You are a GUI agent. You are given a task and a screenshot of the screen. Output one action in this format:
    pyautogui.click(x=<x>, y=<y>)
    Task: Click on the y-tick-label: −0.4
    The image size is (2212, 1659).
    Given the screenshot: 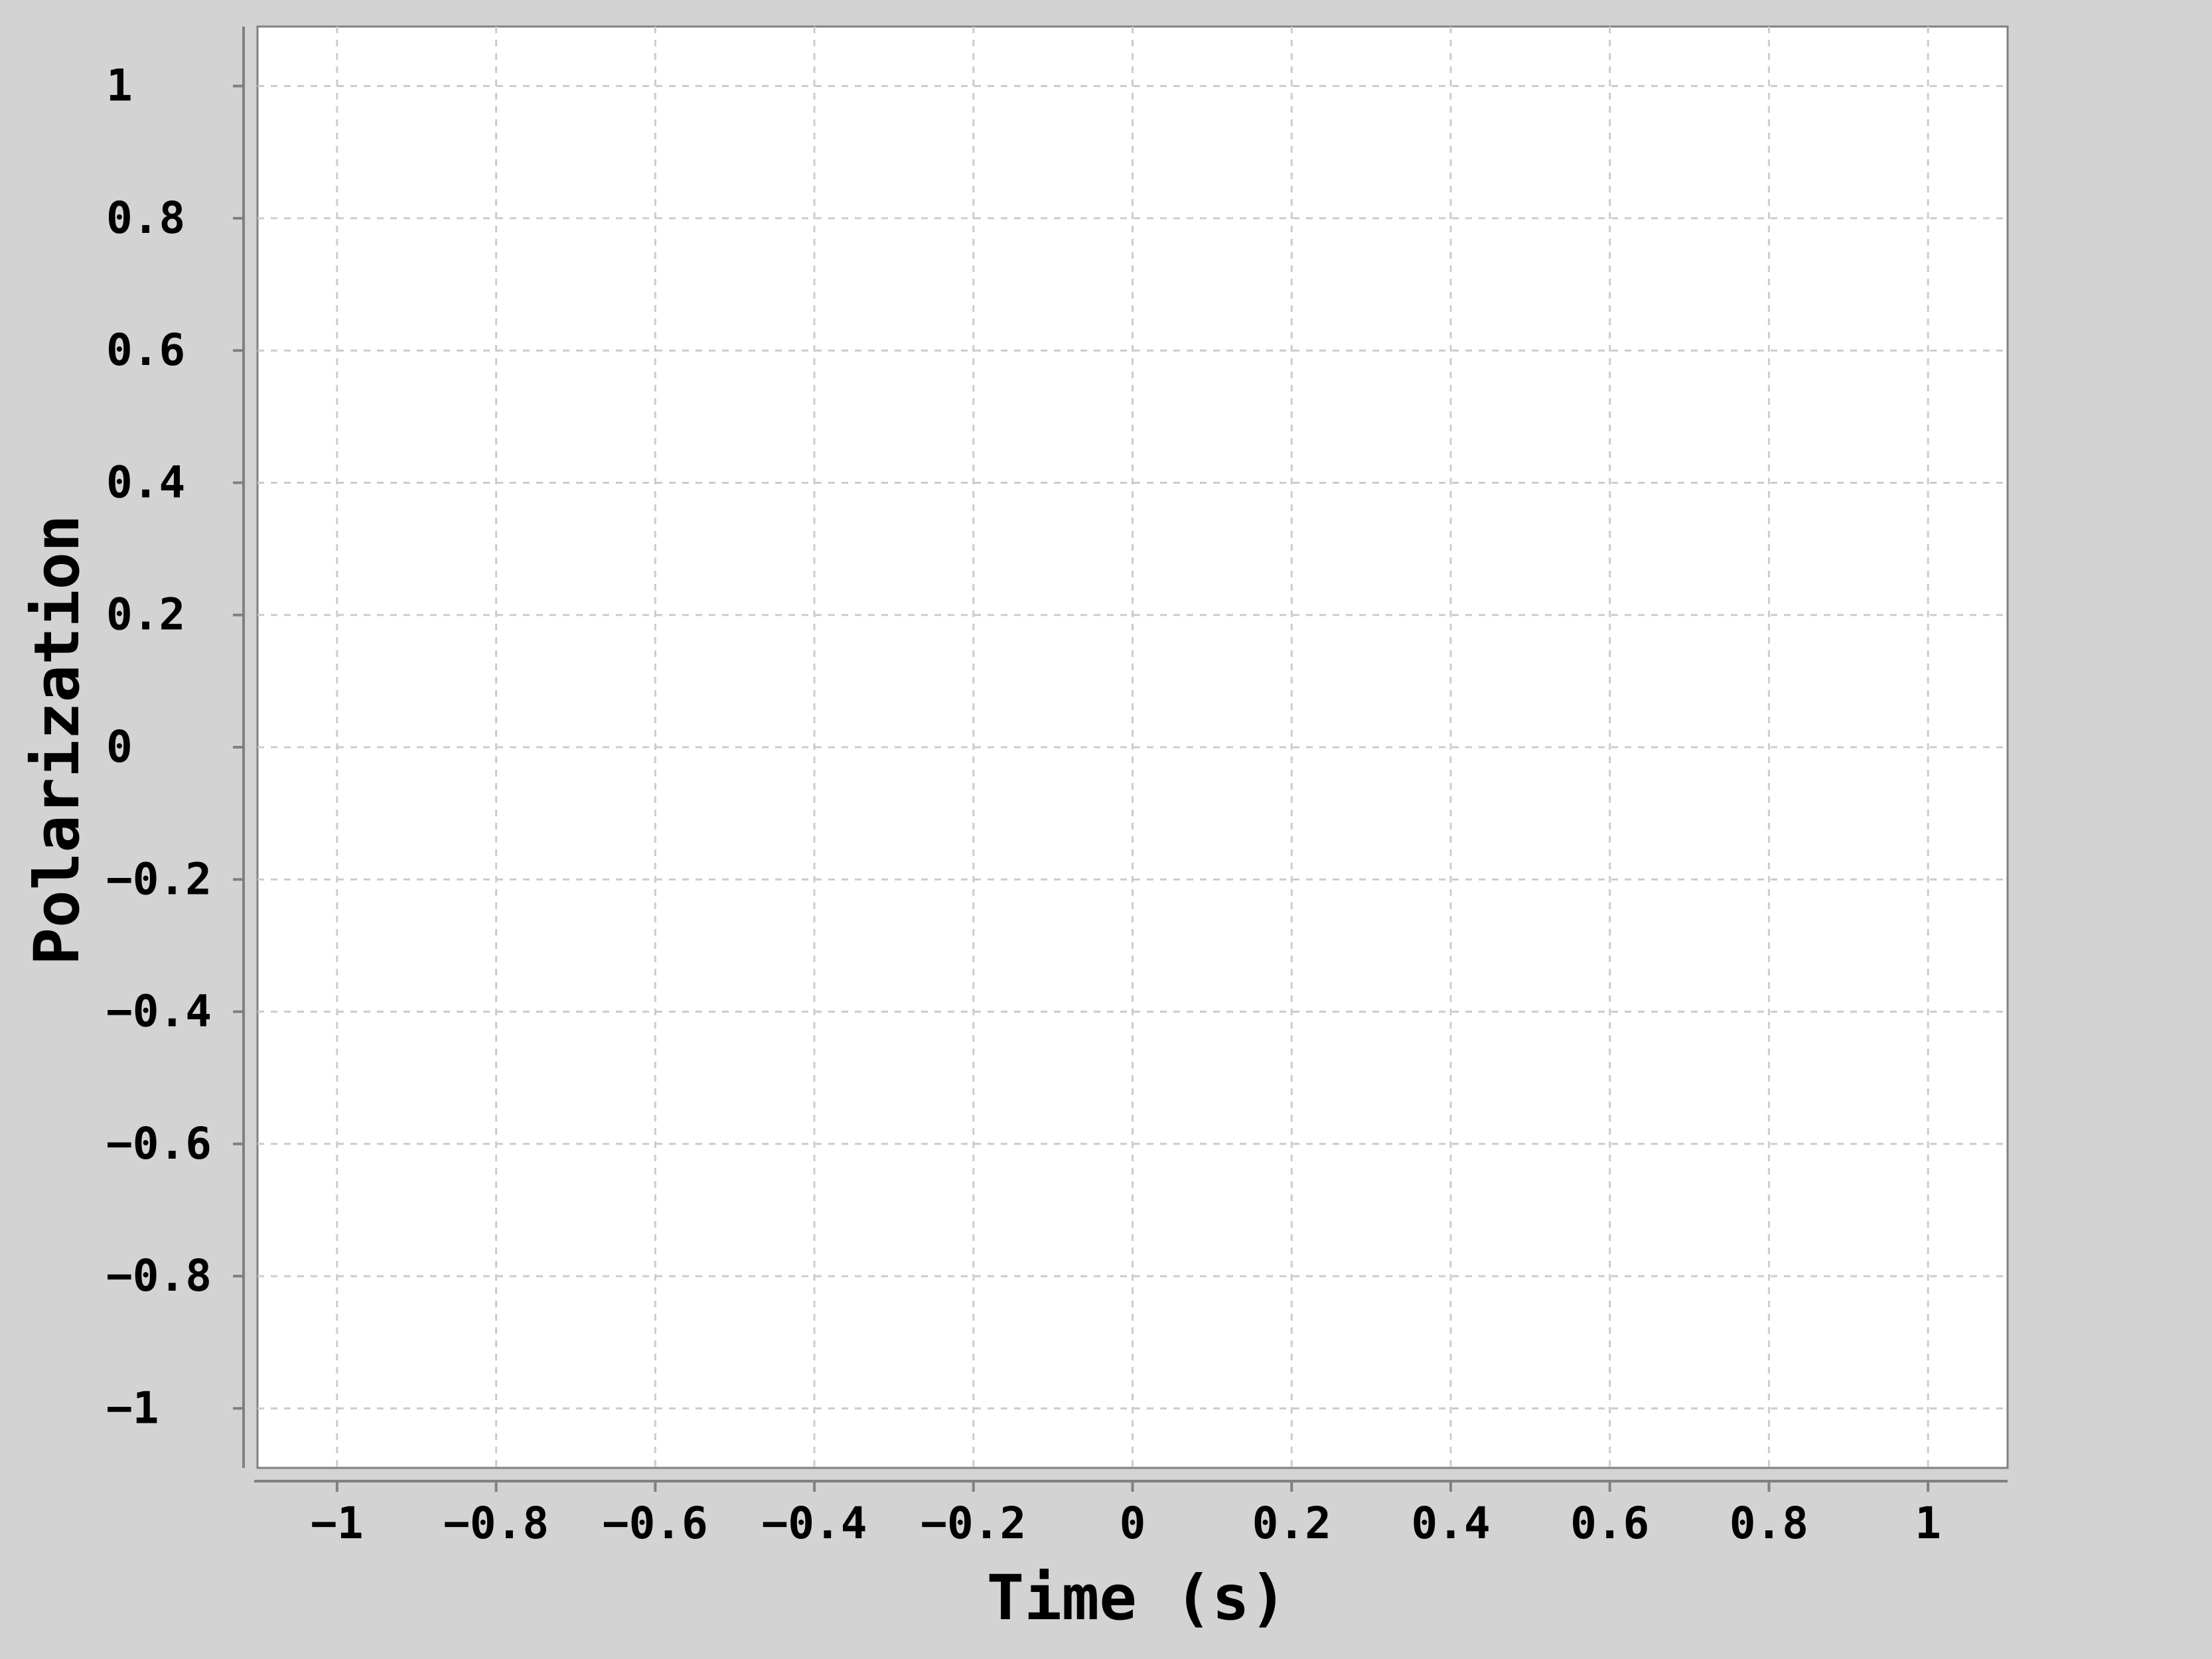 What is the action you would take?
    pyautogui.click(x=159, y=1011)
    